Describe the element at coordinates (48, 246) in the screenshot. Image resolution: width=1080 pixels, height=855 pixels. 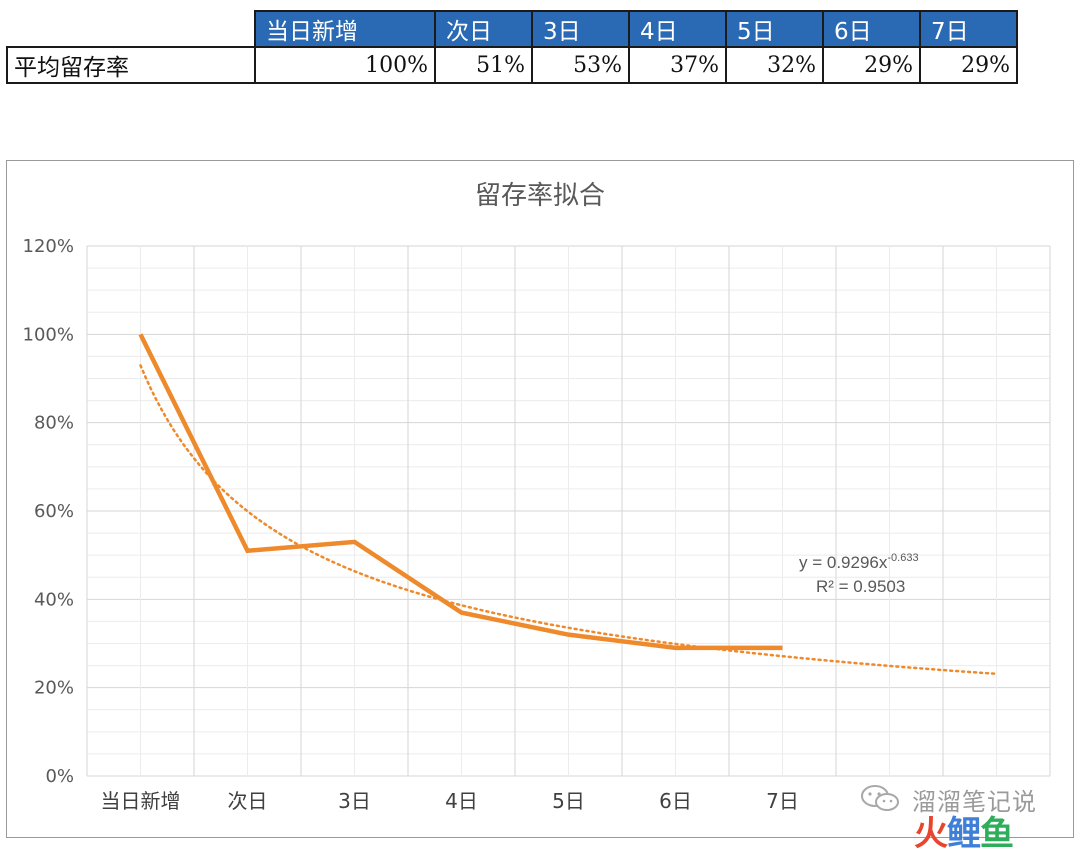
I see `y-tick-label: 120%` at that location.